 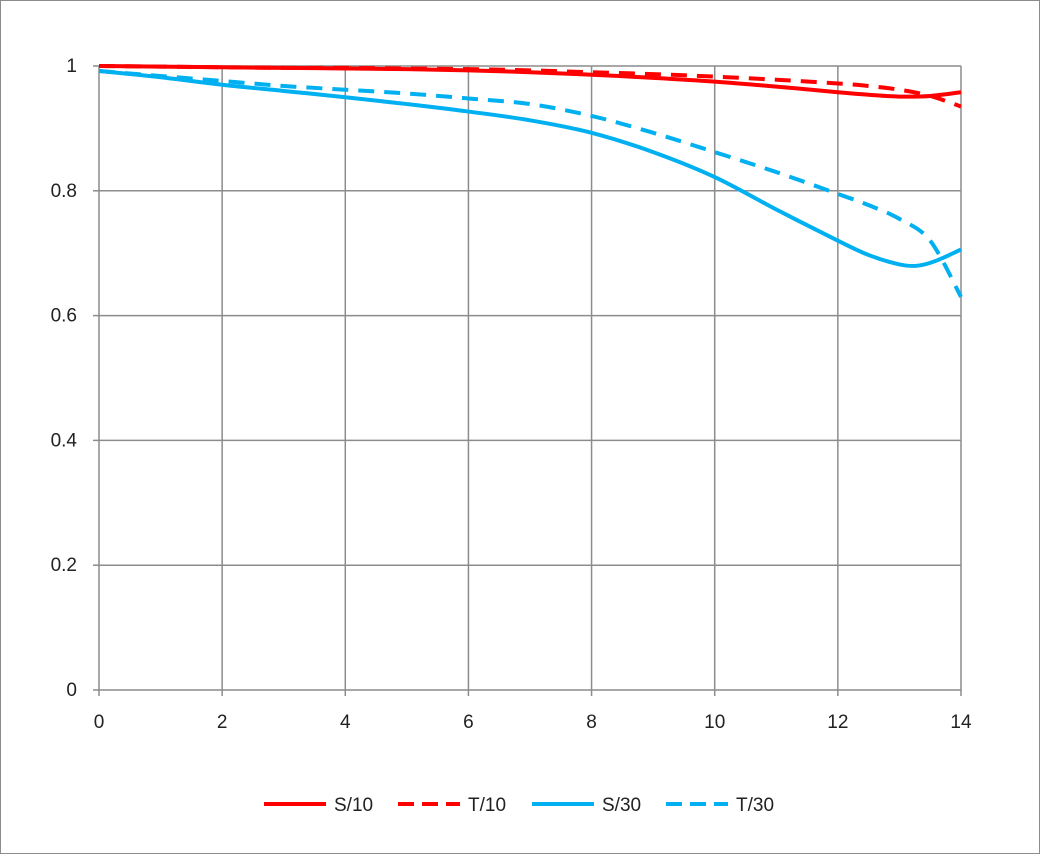 What do you see at coordinates (621, 805) in the screenshot?
I see `legend-label: S/30` at bounding box center [621, 805].